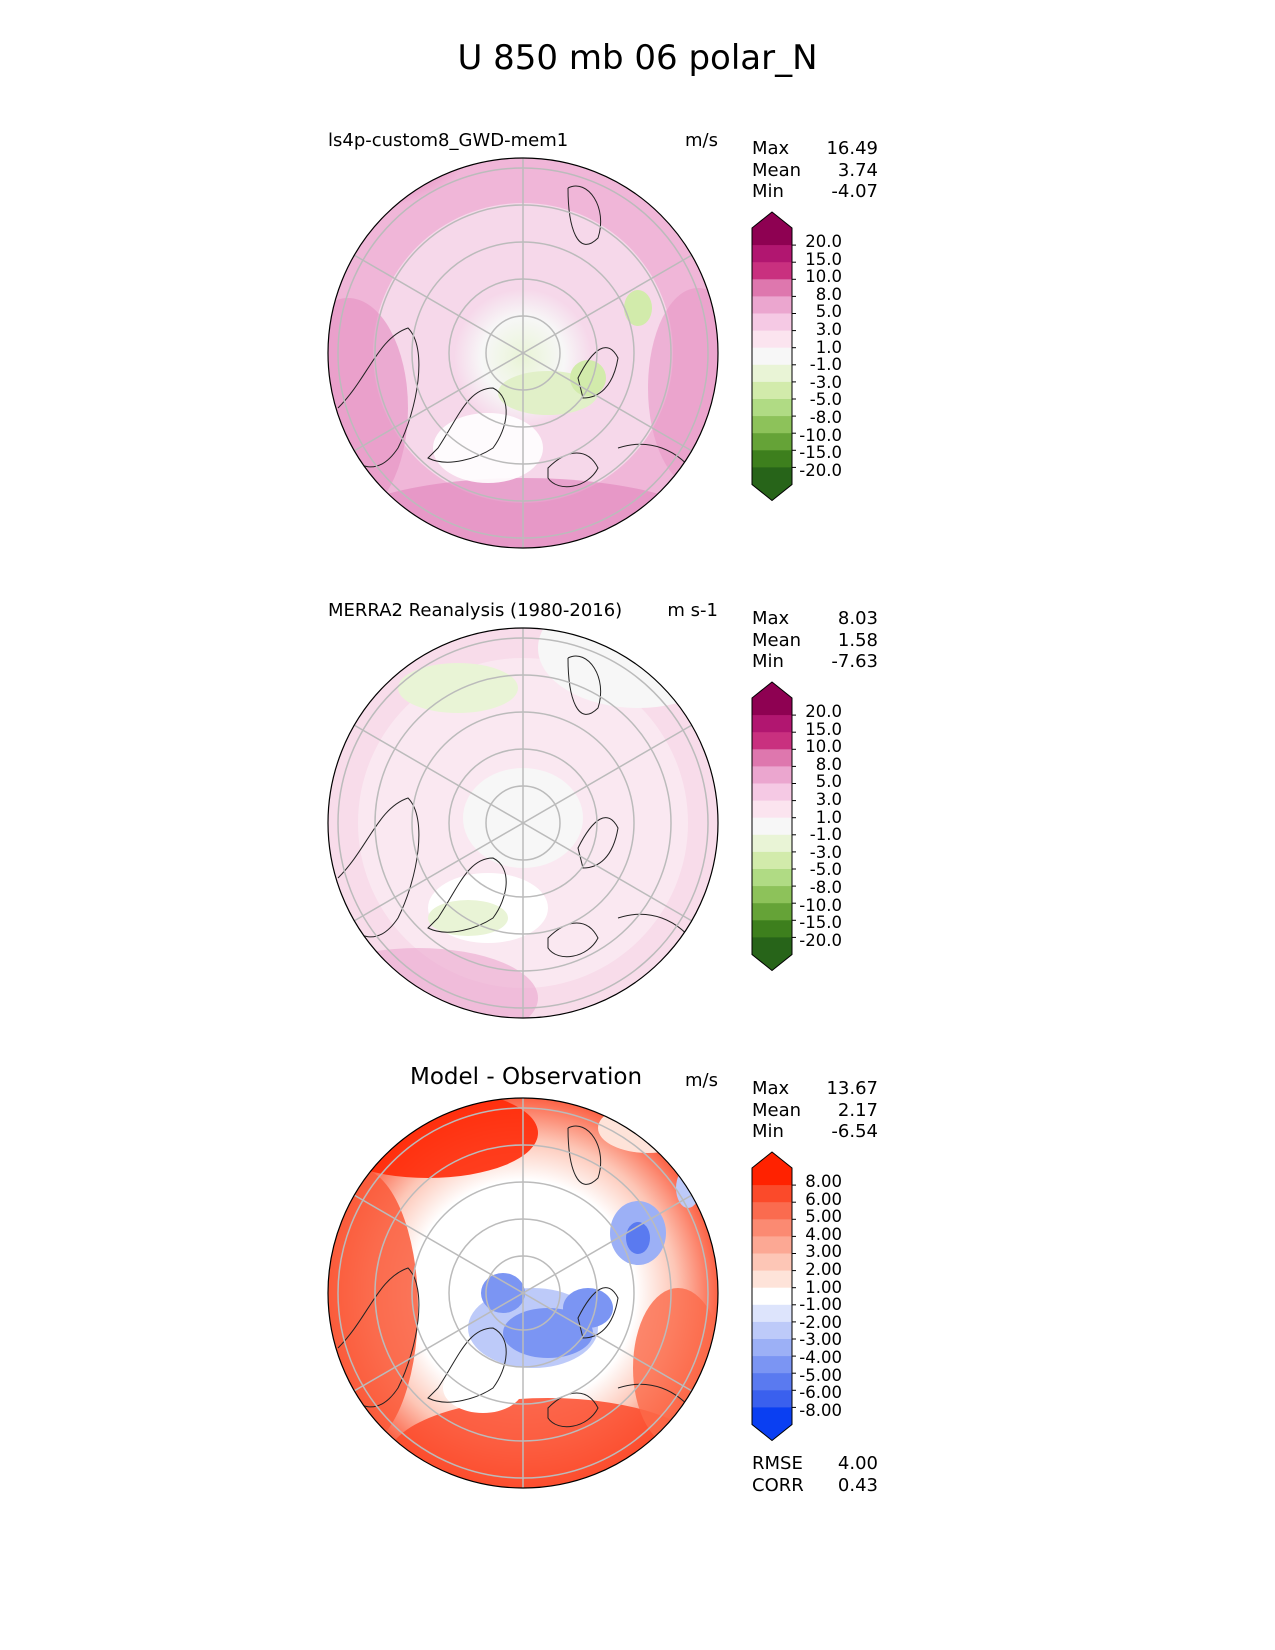  I want to click on stat-mean-value: 3.74, so click(857, 170).